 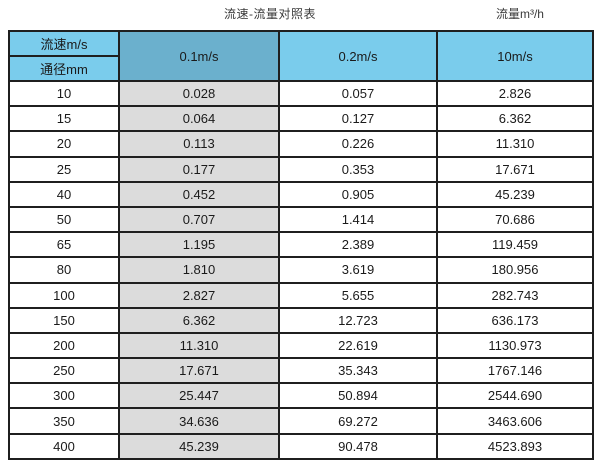 What do you see at coordinates (199, 219) in the screenshot?
I see `flow-value-cell: 0.707` at bounding box center [199, 219].